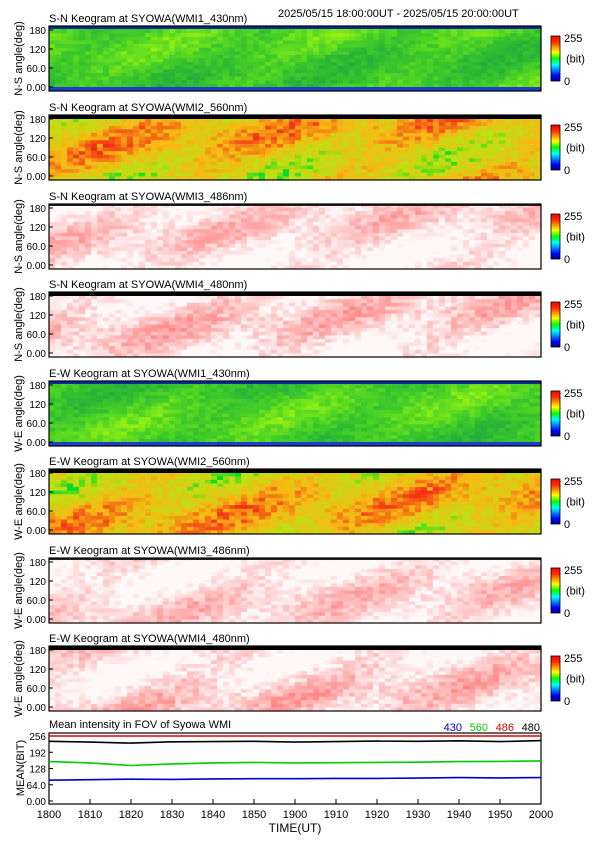 This screenshot has height=842, width=595. Describe the element at coordinates (295, 815) in the screenshot. I see `time-tick-label: 1900` at that location.